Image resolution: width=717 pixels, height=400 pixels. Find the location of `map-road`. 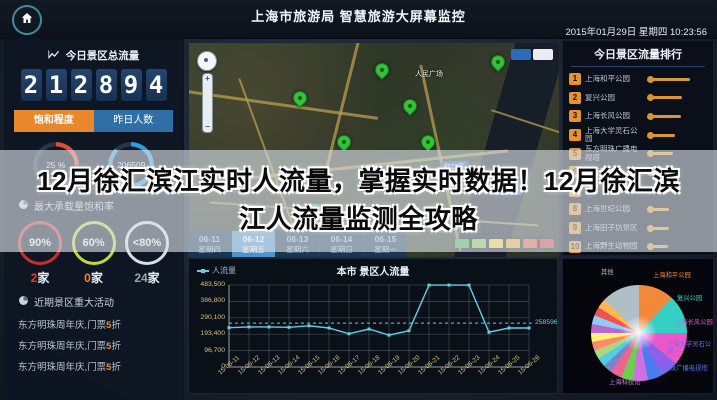

map-road is located at coordinates (284, 104).